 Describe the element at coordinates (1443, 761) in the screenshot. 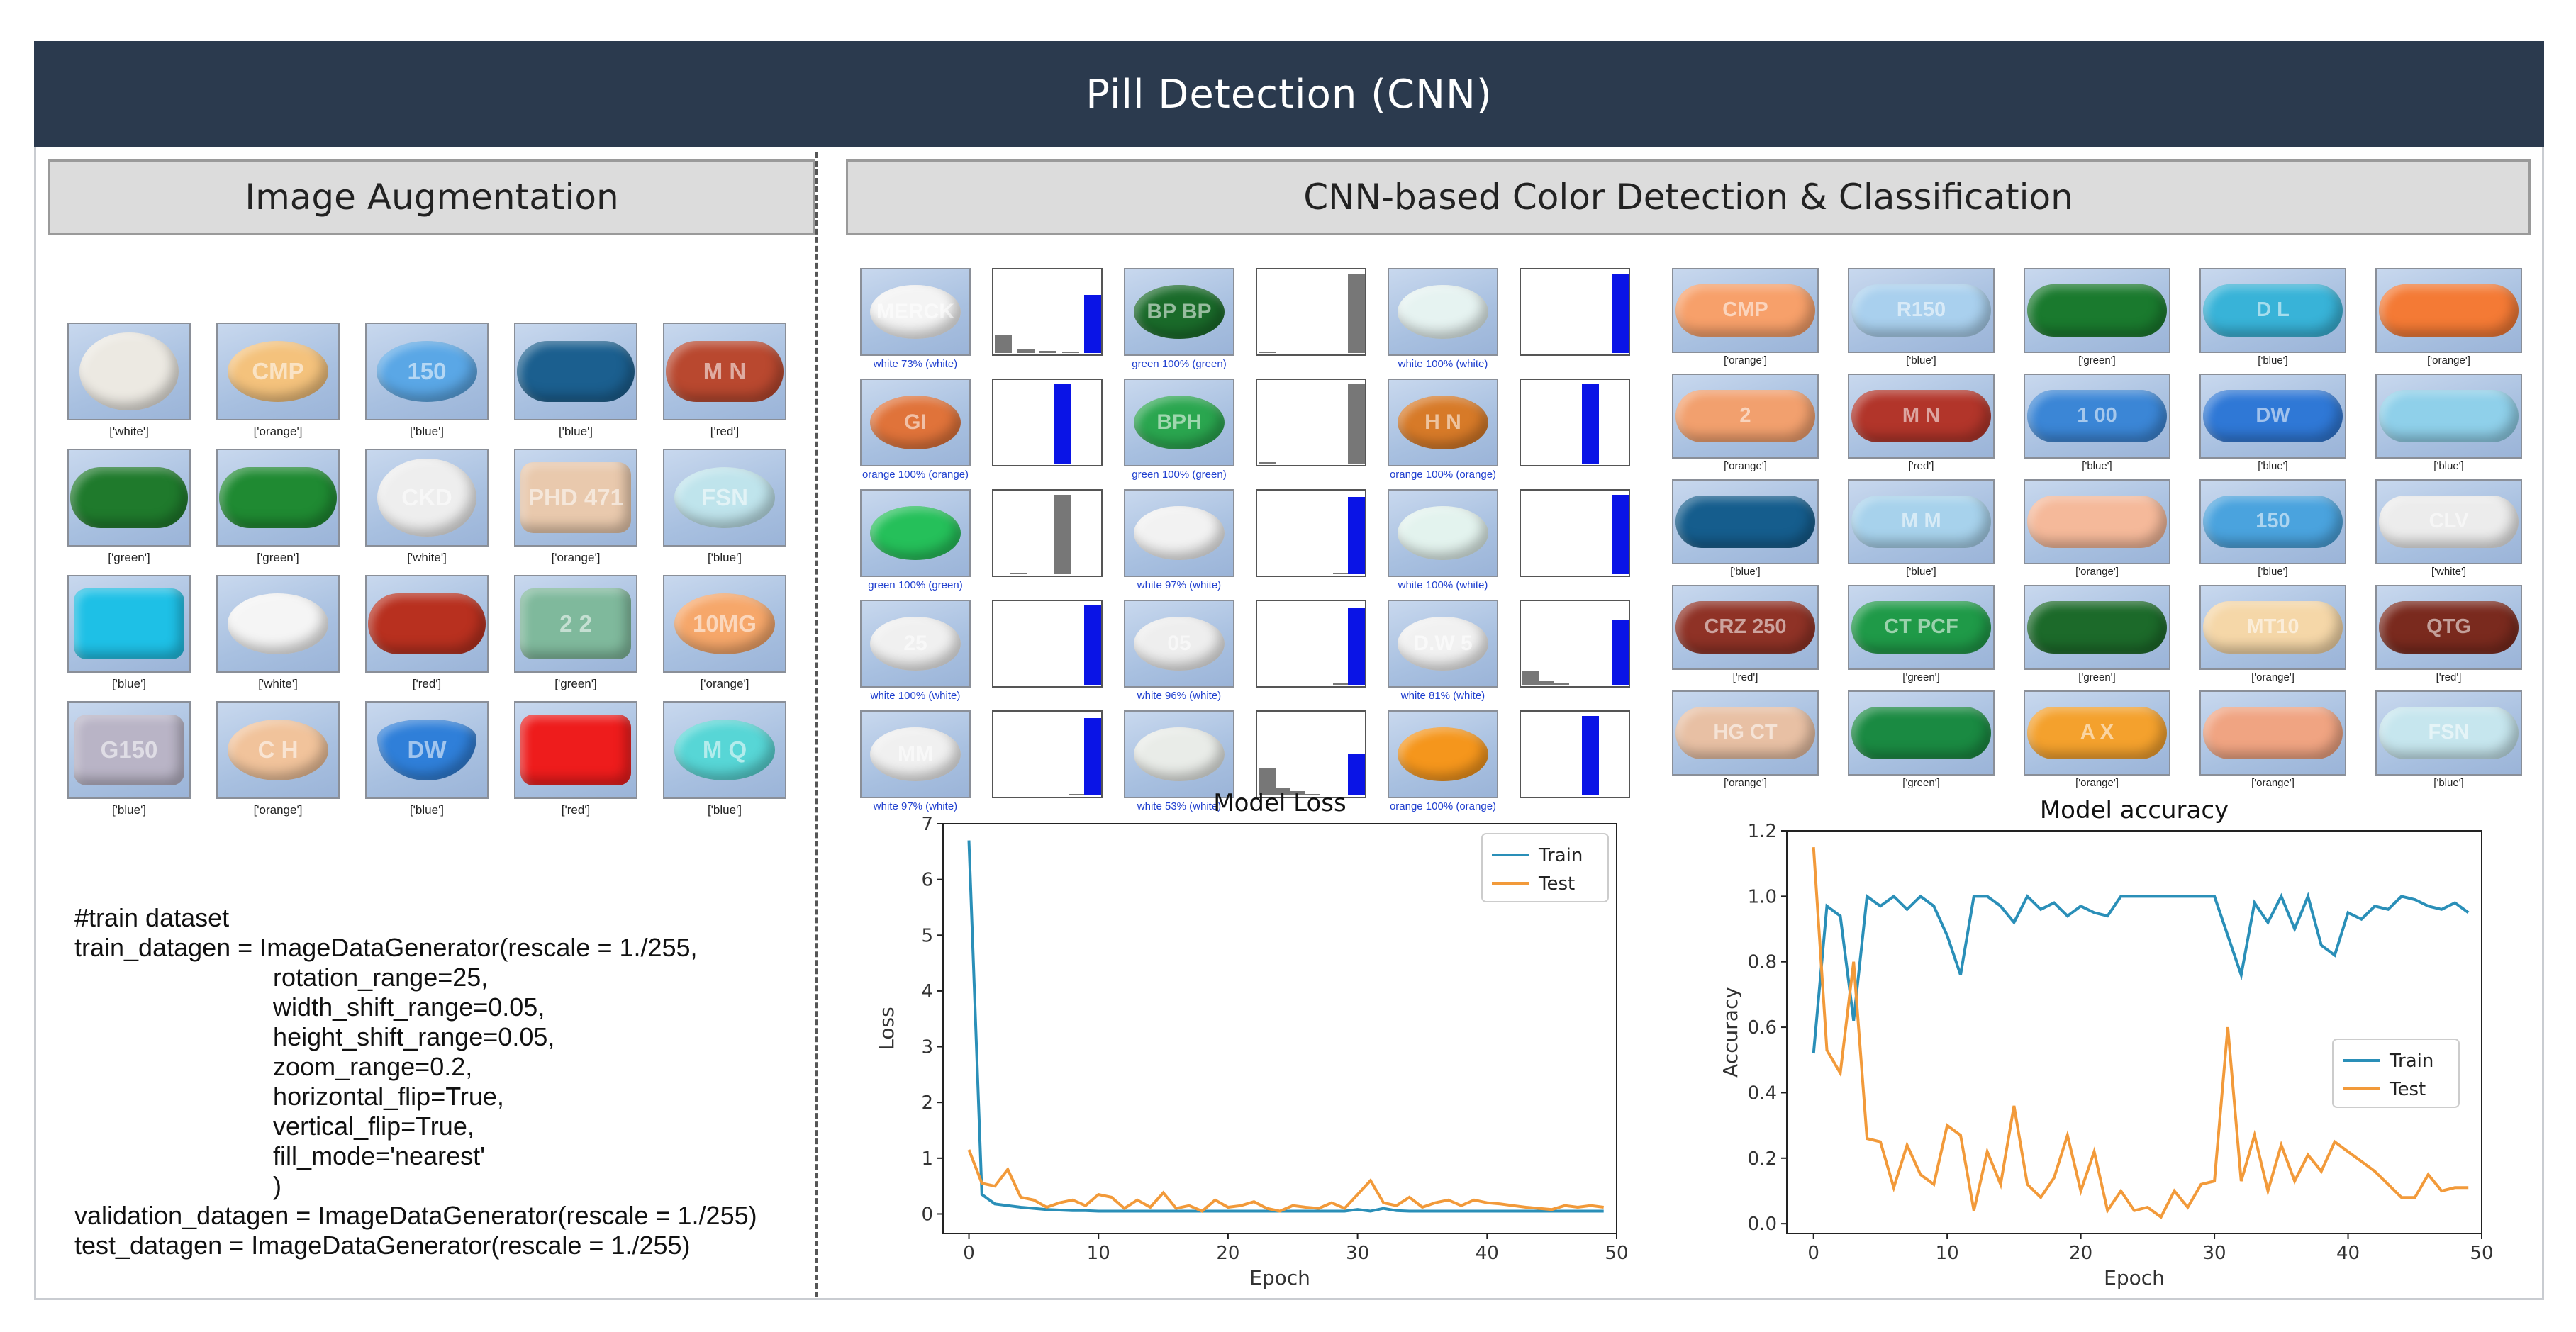

I see `detected-pill: orange 100% (orange)` at that location.